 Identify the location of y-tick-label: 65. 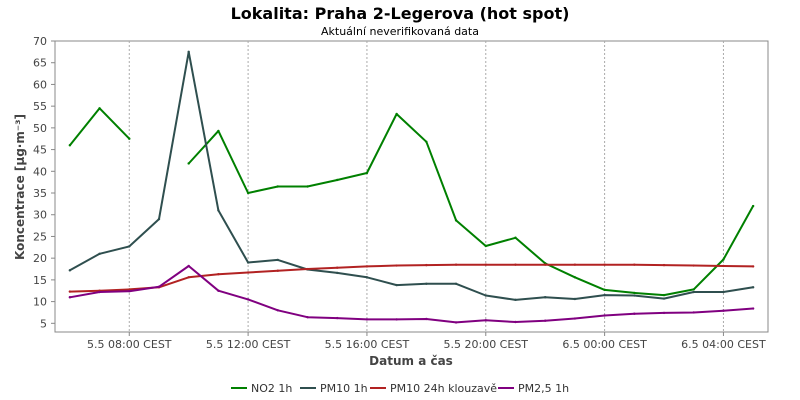
(40, 63).